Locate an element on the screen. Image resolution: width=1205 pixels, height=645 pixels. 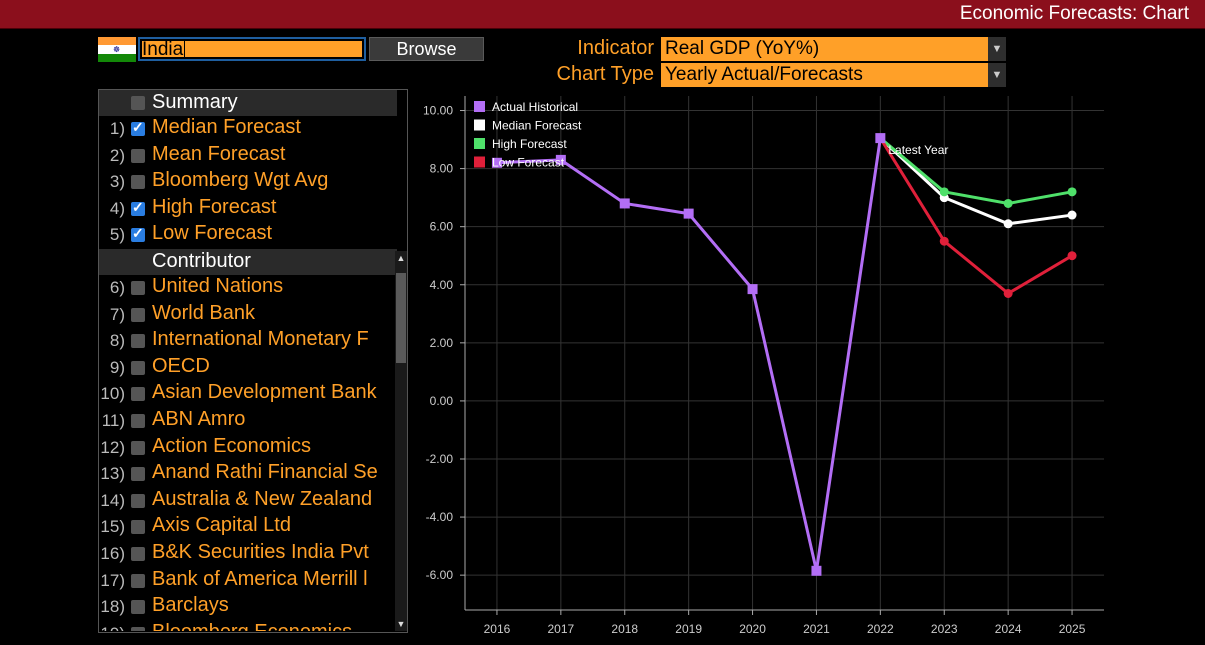
y-tick-label: 0.00 is located at coordinates (442, 401).